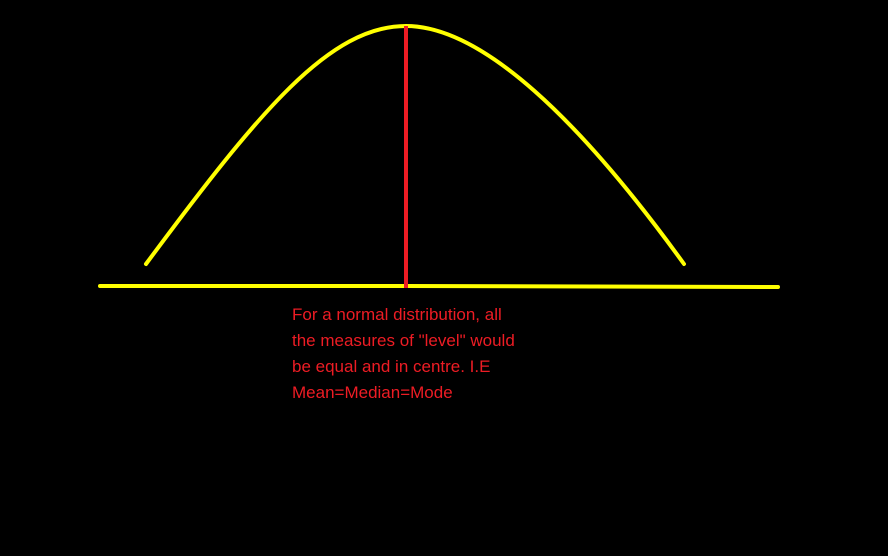 The image size is (888, 556). I want to click on horizontal-axis-right, so click(592, 286).